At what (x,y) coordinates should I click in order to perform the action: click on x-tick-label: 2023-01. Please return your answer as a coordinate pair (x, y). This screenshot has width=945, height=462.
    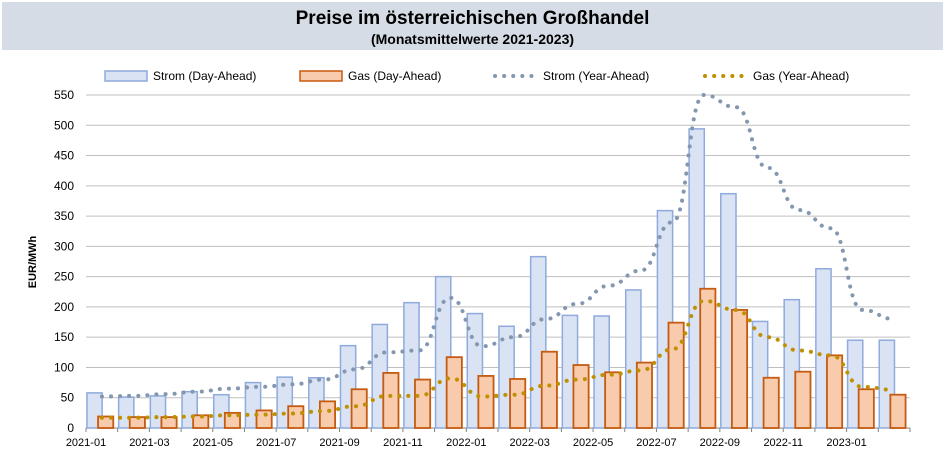
    Looking at the image, I should click on (846, 443).